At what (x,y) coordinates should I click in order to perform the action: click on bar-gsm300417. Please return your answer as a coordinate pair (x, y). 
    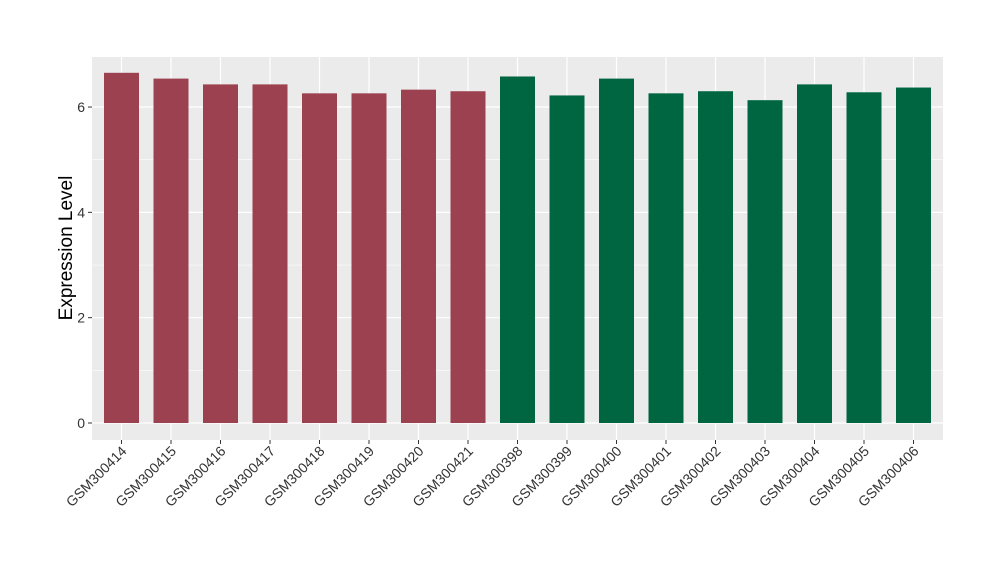
    Looking at the image, I should click on (270, 254).